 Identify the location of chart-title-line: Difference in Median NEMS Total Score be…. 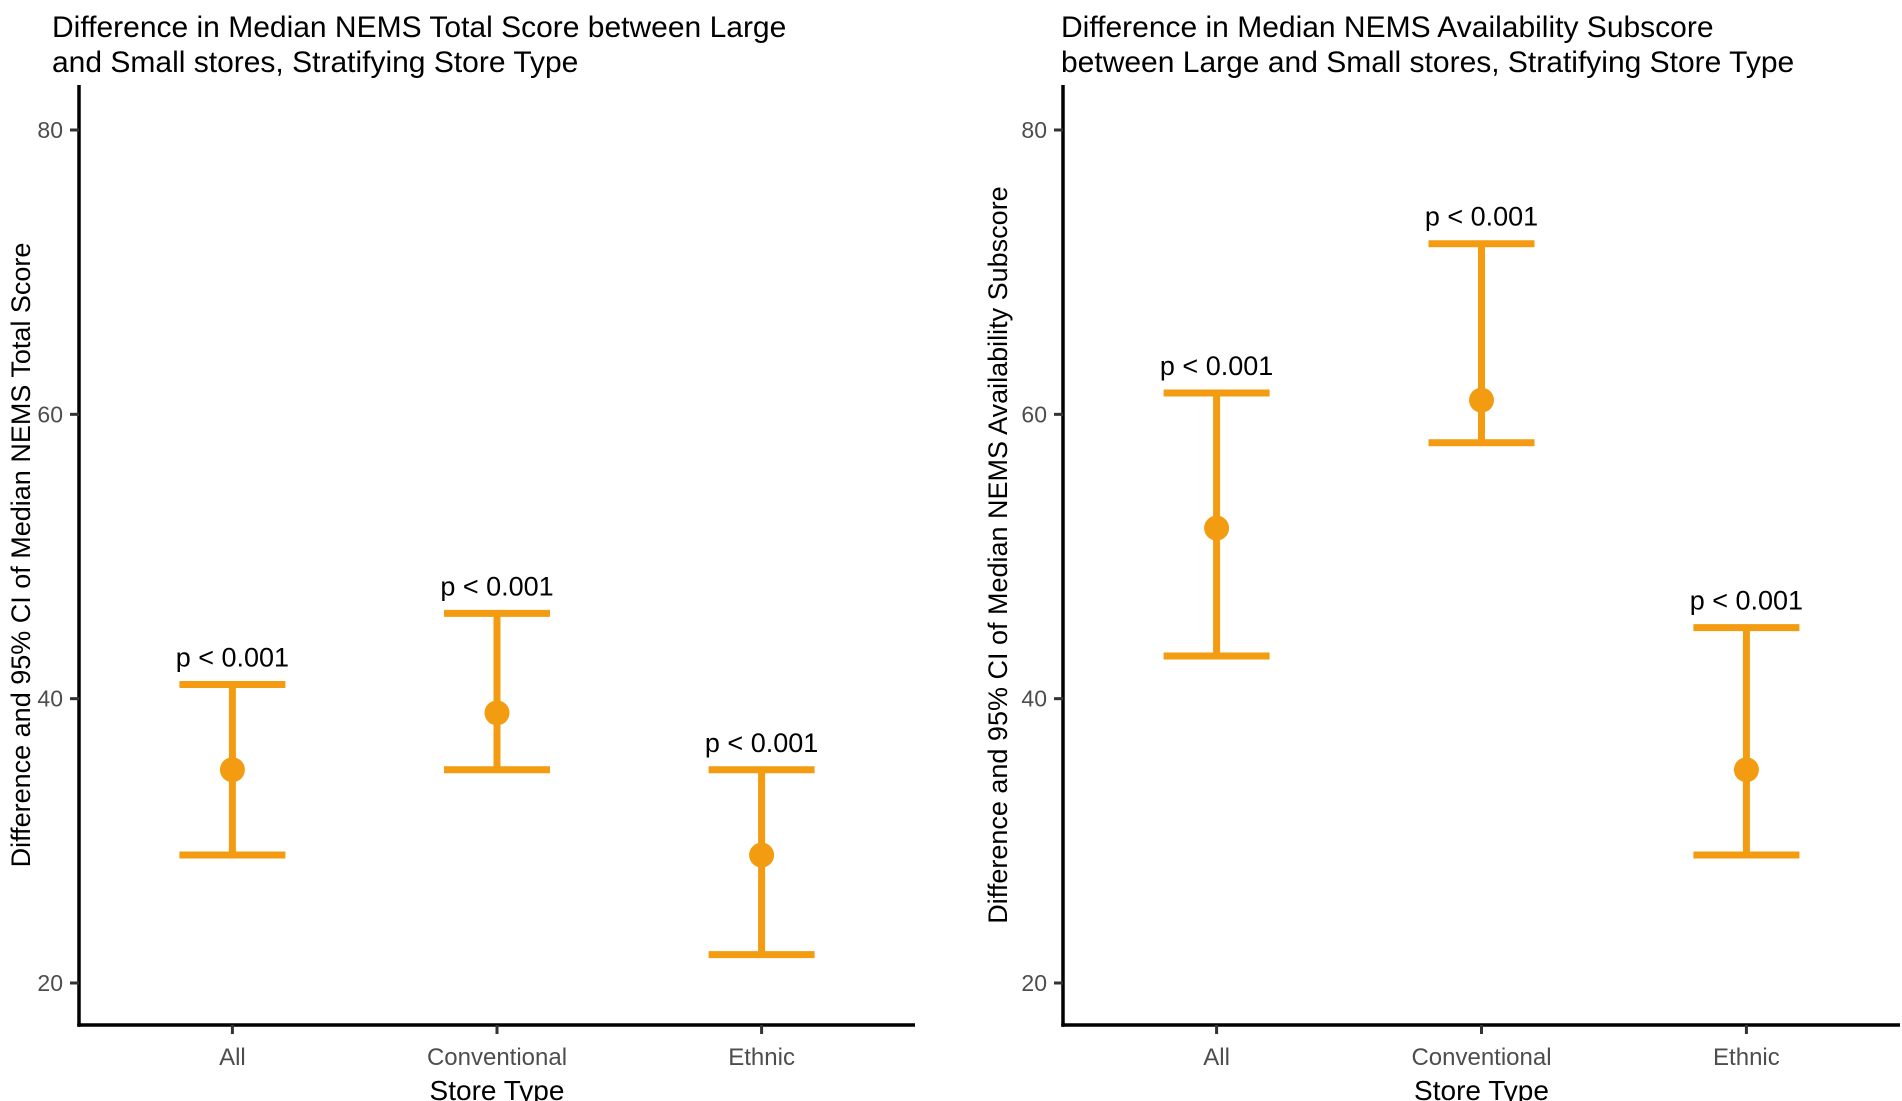
(419, 27).